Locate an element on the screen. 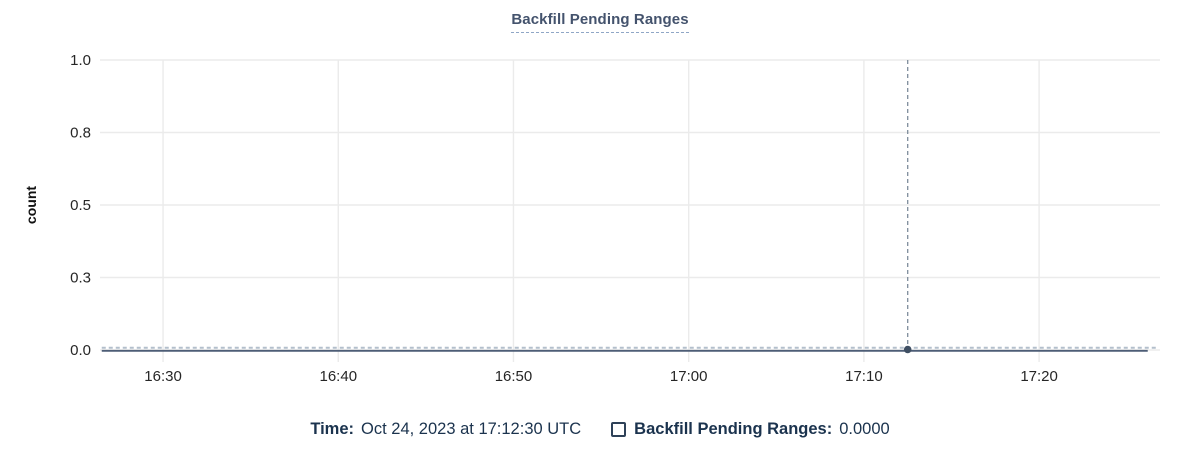 Image resolution: width=1200 pixels, height=466 pixels. x-tick-label: 16:50 is located at coordinates (514, 376).